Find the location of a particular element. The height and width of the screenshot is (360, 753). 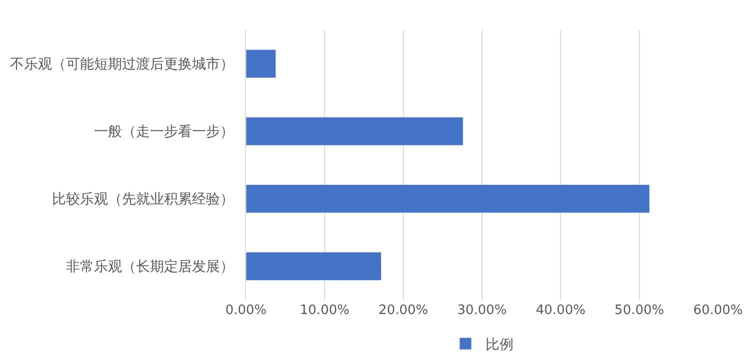

x-tick-label: 50.00% is located at coordinates (639, 310).